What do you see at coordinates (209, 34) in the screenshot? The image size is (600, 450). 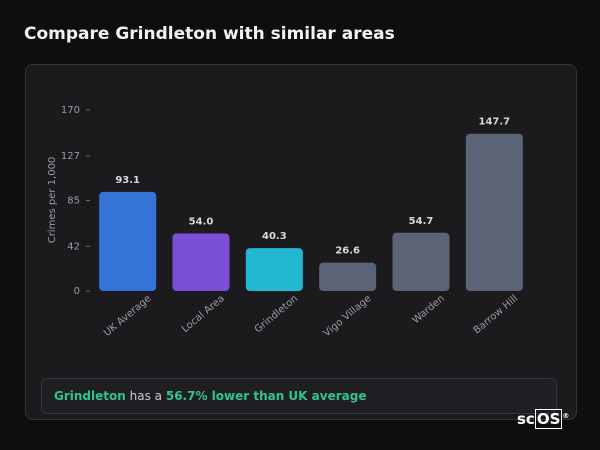 I see `page-title: Compare Grindleton with similar areas` at bounding box center [209, 34].